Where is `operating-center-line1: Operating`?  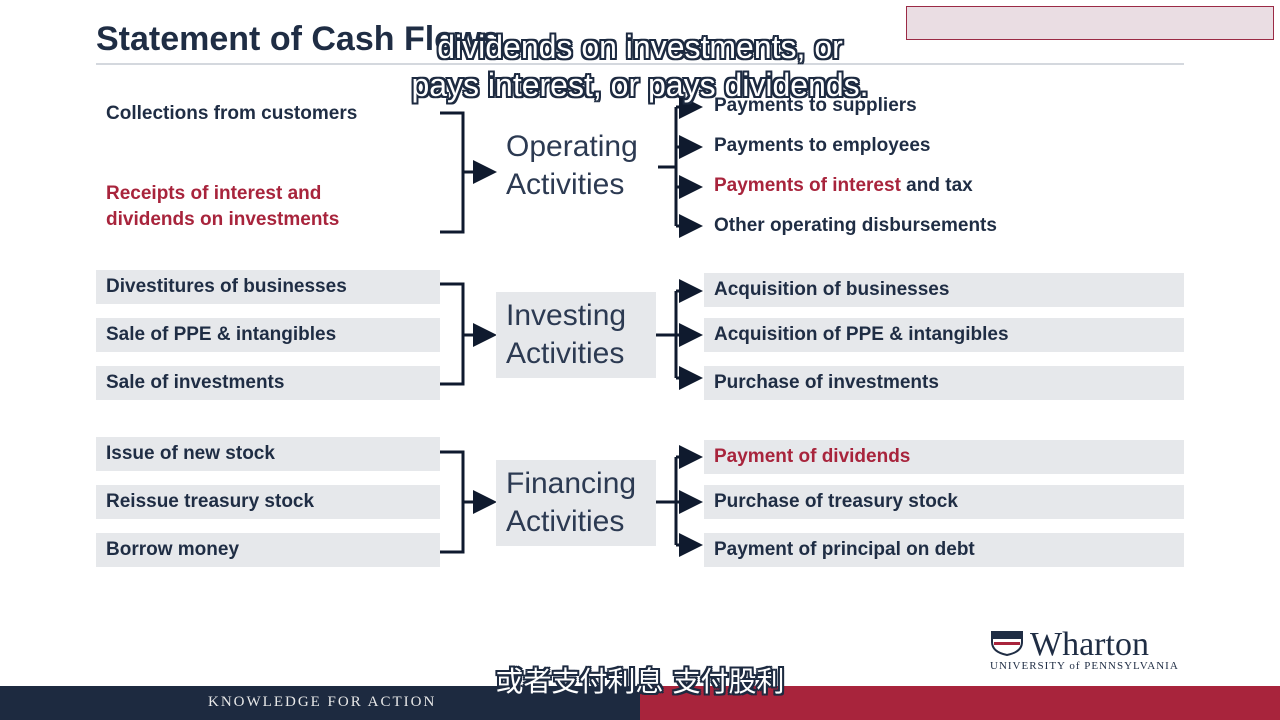 operating-center-line1: Operating is located at coordinates (572, 146).